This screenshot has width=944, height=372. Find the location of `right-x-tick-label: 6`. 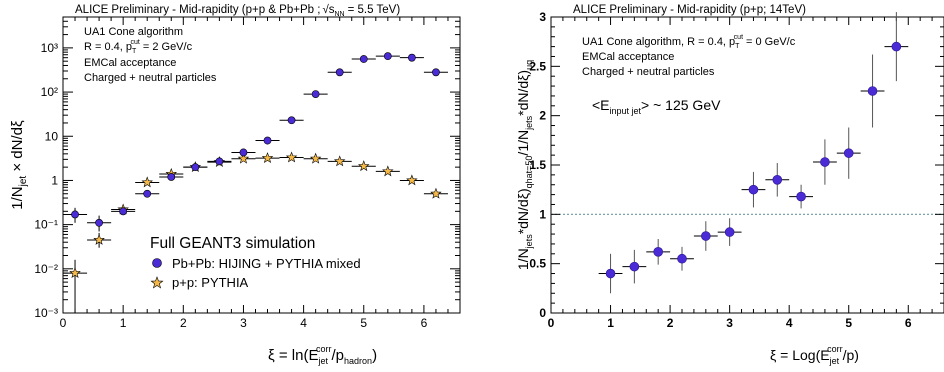

right-x-tick-label: 6 is located at coordinates (908, 323).